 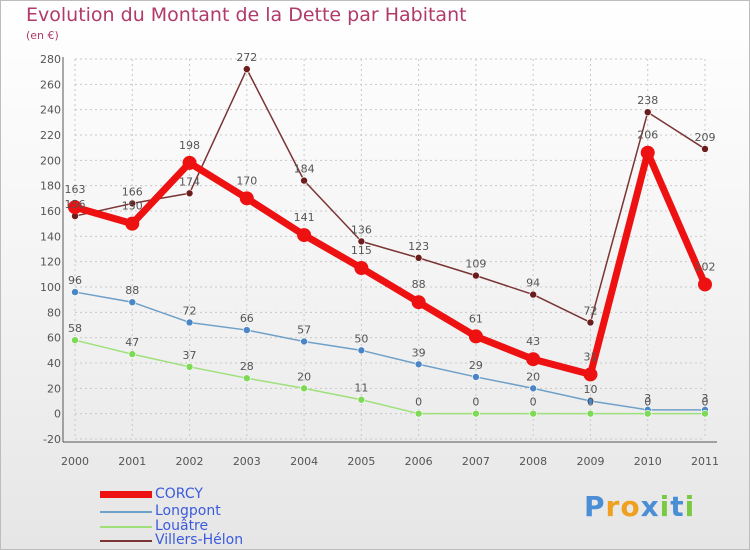 What do you see at coordinates (647, 100) in the screenshot?
I see `data-label-villers-h-lon: 238` at bounding box center [647, 100].